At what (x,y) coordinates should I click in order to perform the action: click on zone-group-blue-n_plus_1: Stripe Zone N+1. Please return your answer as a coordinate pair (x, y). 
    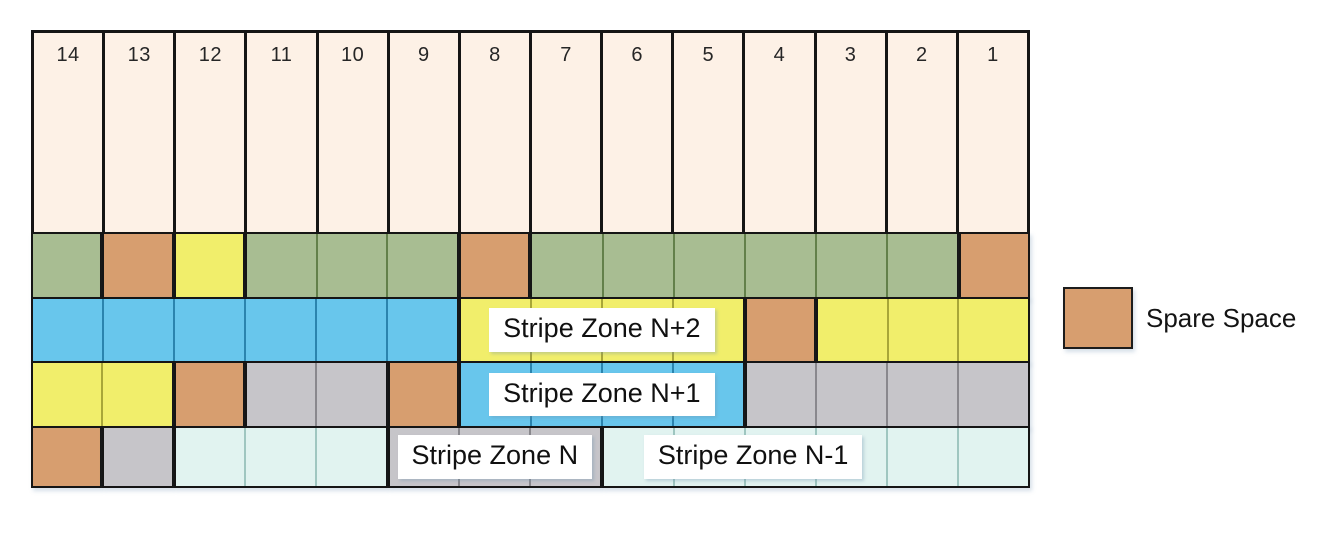
    Looking at the image, I should click on (602, 394).